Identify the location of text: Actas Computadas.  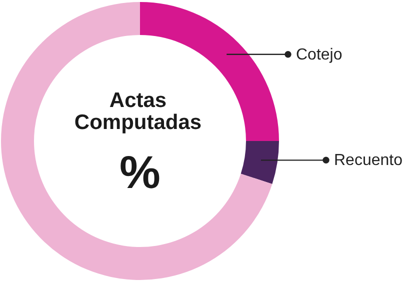
(138, 111).